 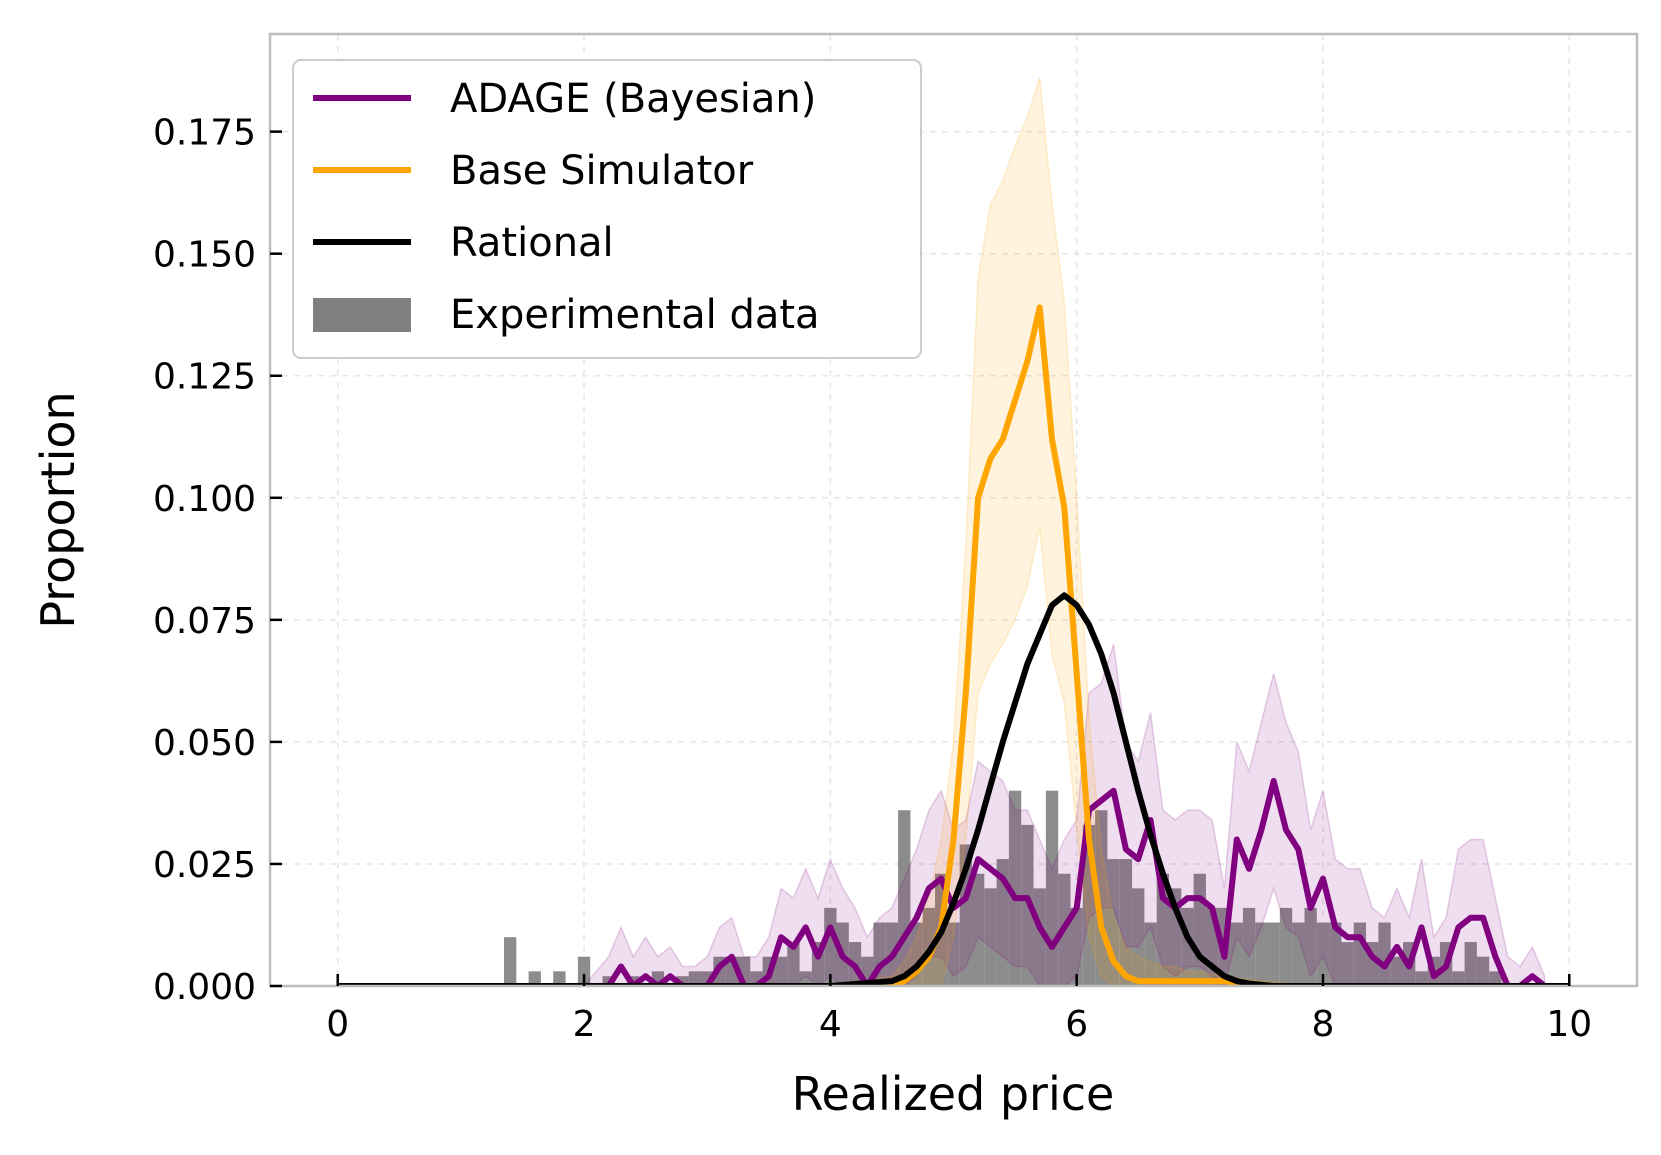 What do you see at coordinates (204, 255) in the screenshot?
I see `y-tick-label: 0.150` at bounding box center [204, 255].